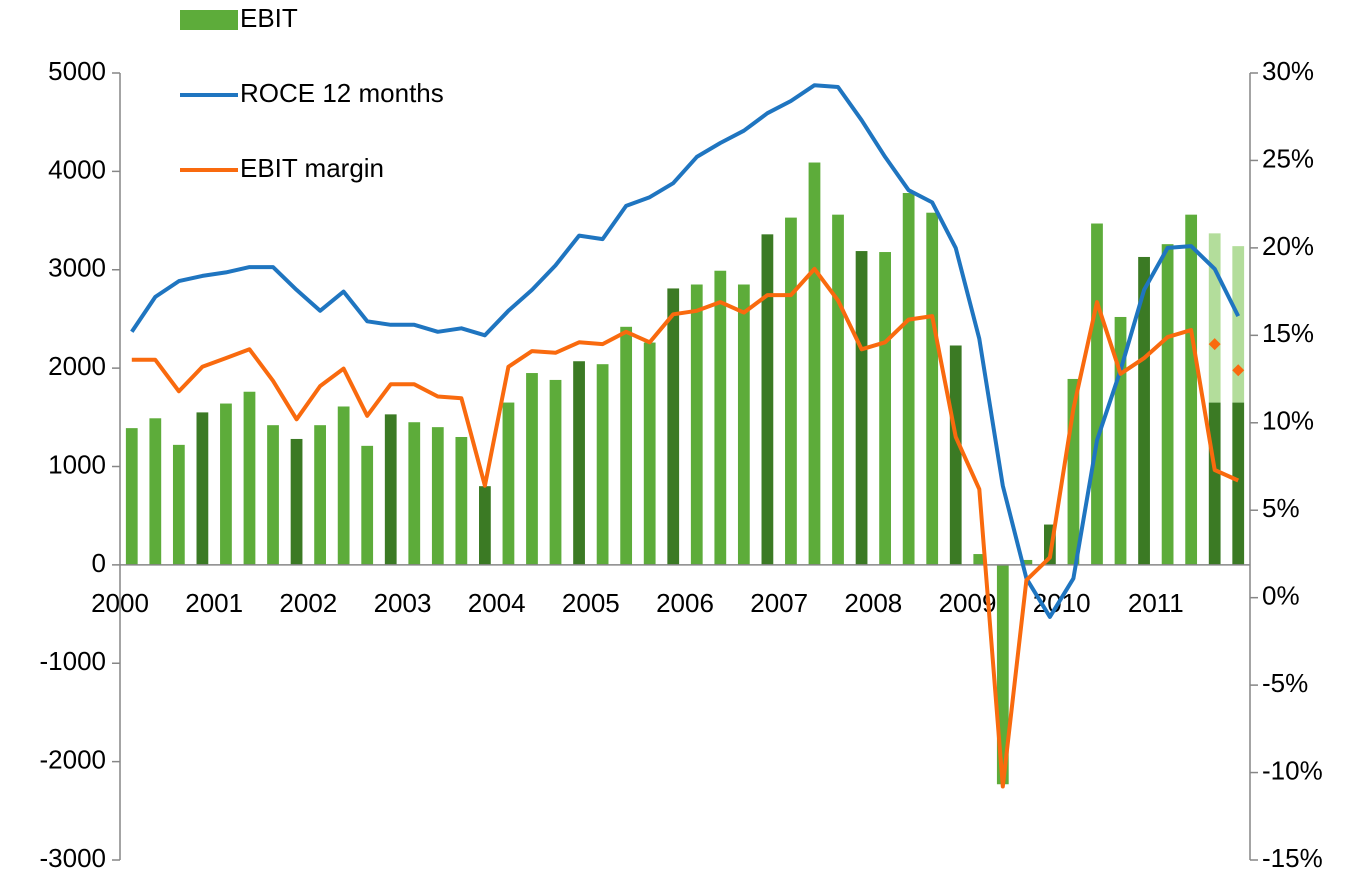  What do you see at coordinates (1285, 683) in the screenshot?
I see `y2-tick-label: -5%` at bounding box center [1285, 683].